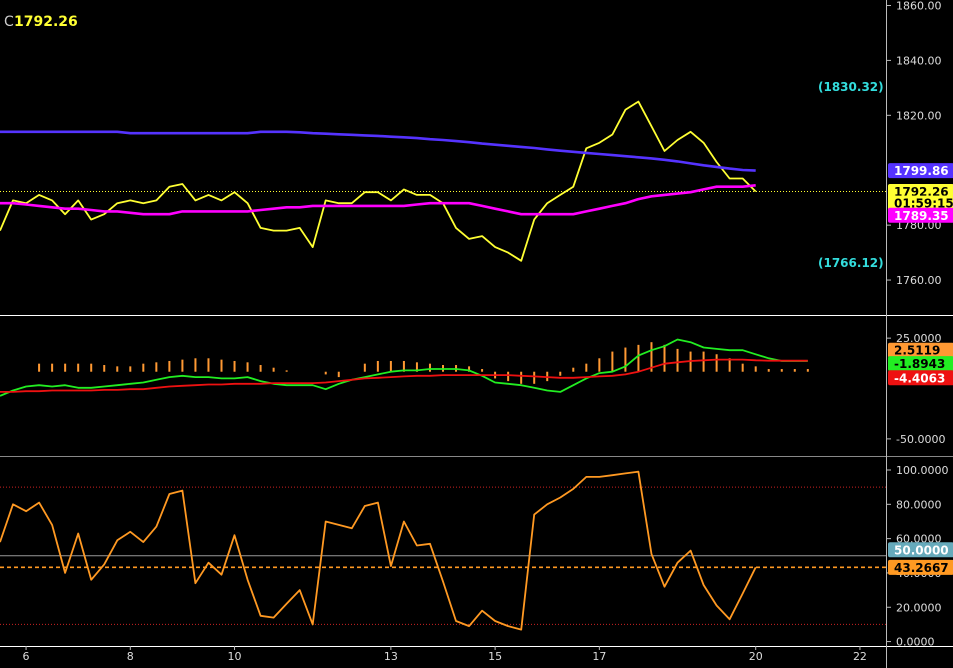 The image size is (953, 668). What do you see at coordinates (404, 375) in the screenshot?
I see `macd-signal-line` at bounding box center [404, 375].